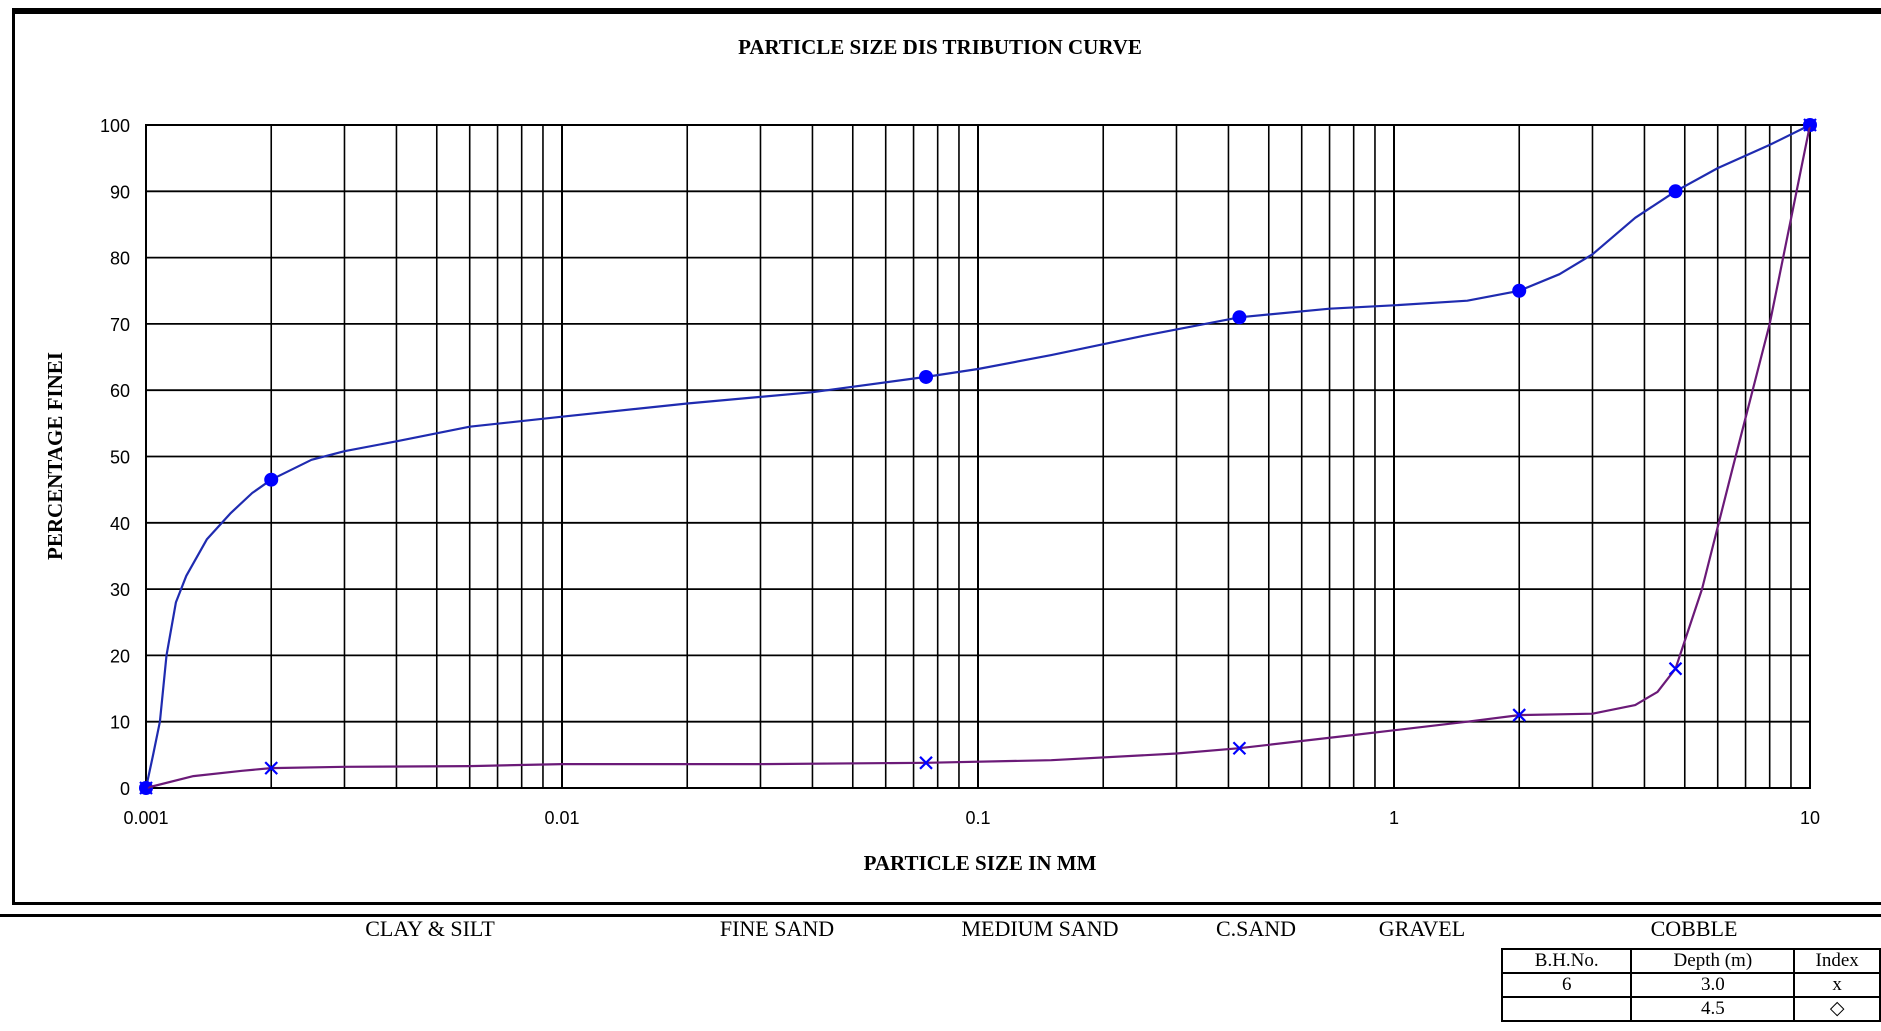 The height and width of the screenshot is (1031, 1881). What do you see at coordinates (55, 456) in the screenshot?
I see `y-axis-label: PERCENTAGE FINEI` at bounding box center [55, 456].